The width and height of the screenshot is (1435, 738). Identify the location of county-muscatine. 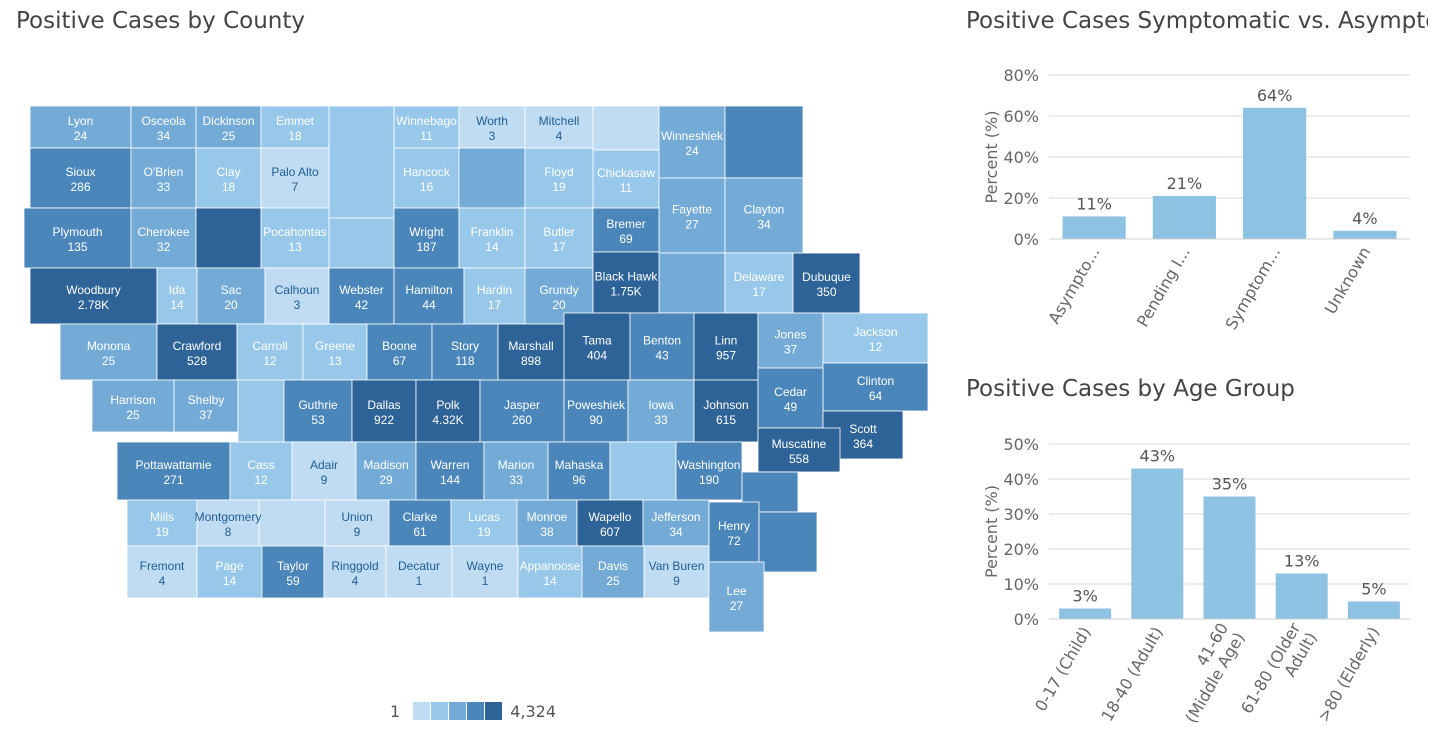
(799, 450).